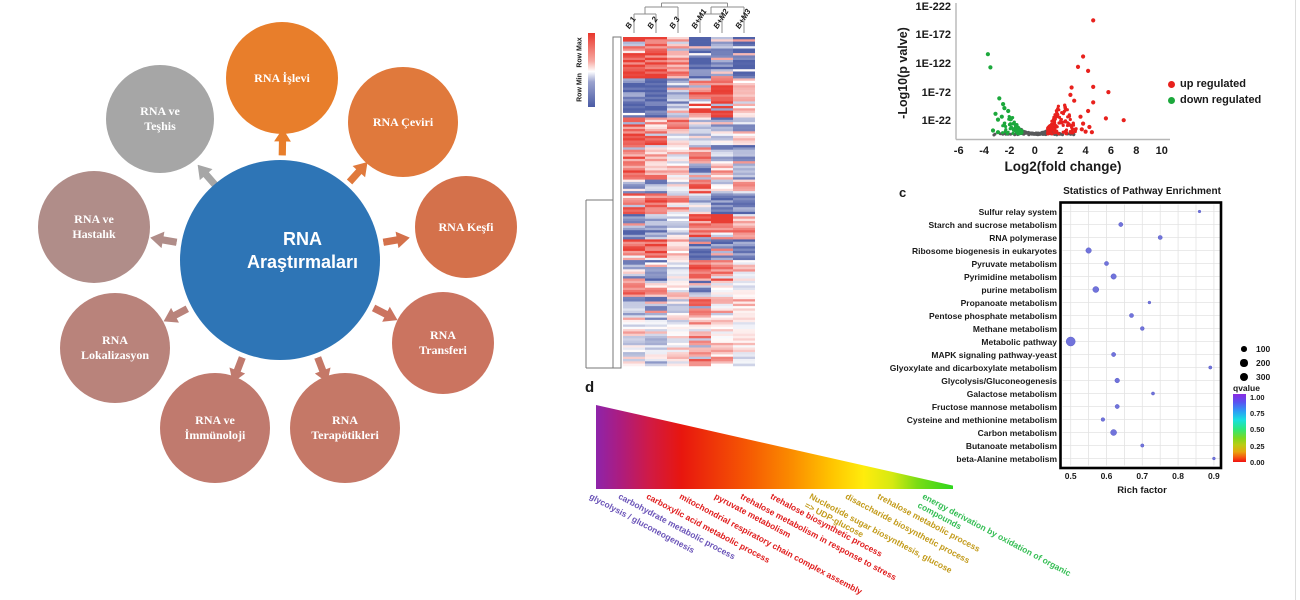 This screenshot has width=1300, height=600. What do you see at coordinates (1257, 430) in the screenshot?
I see `qvalue-tick-label: 0.50` at bounding box center [1257, 430].